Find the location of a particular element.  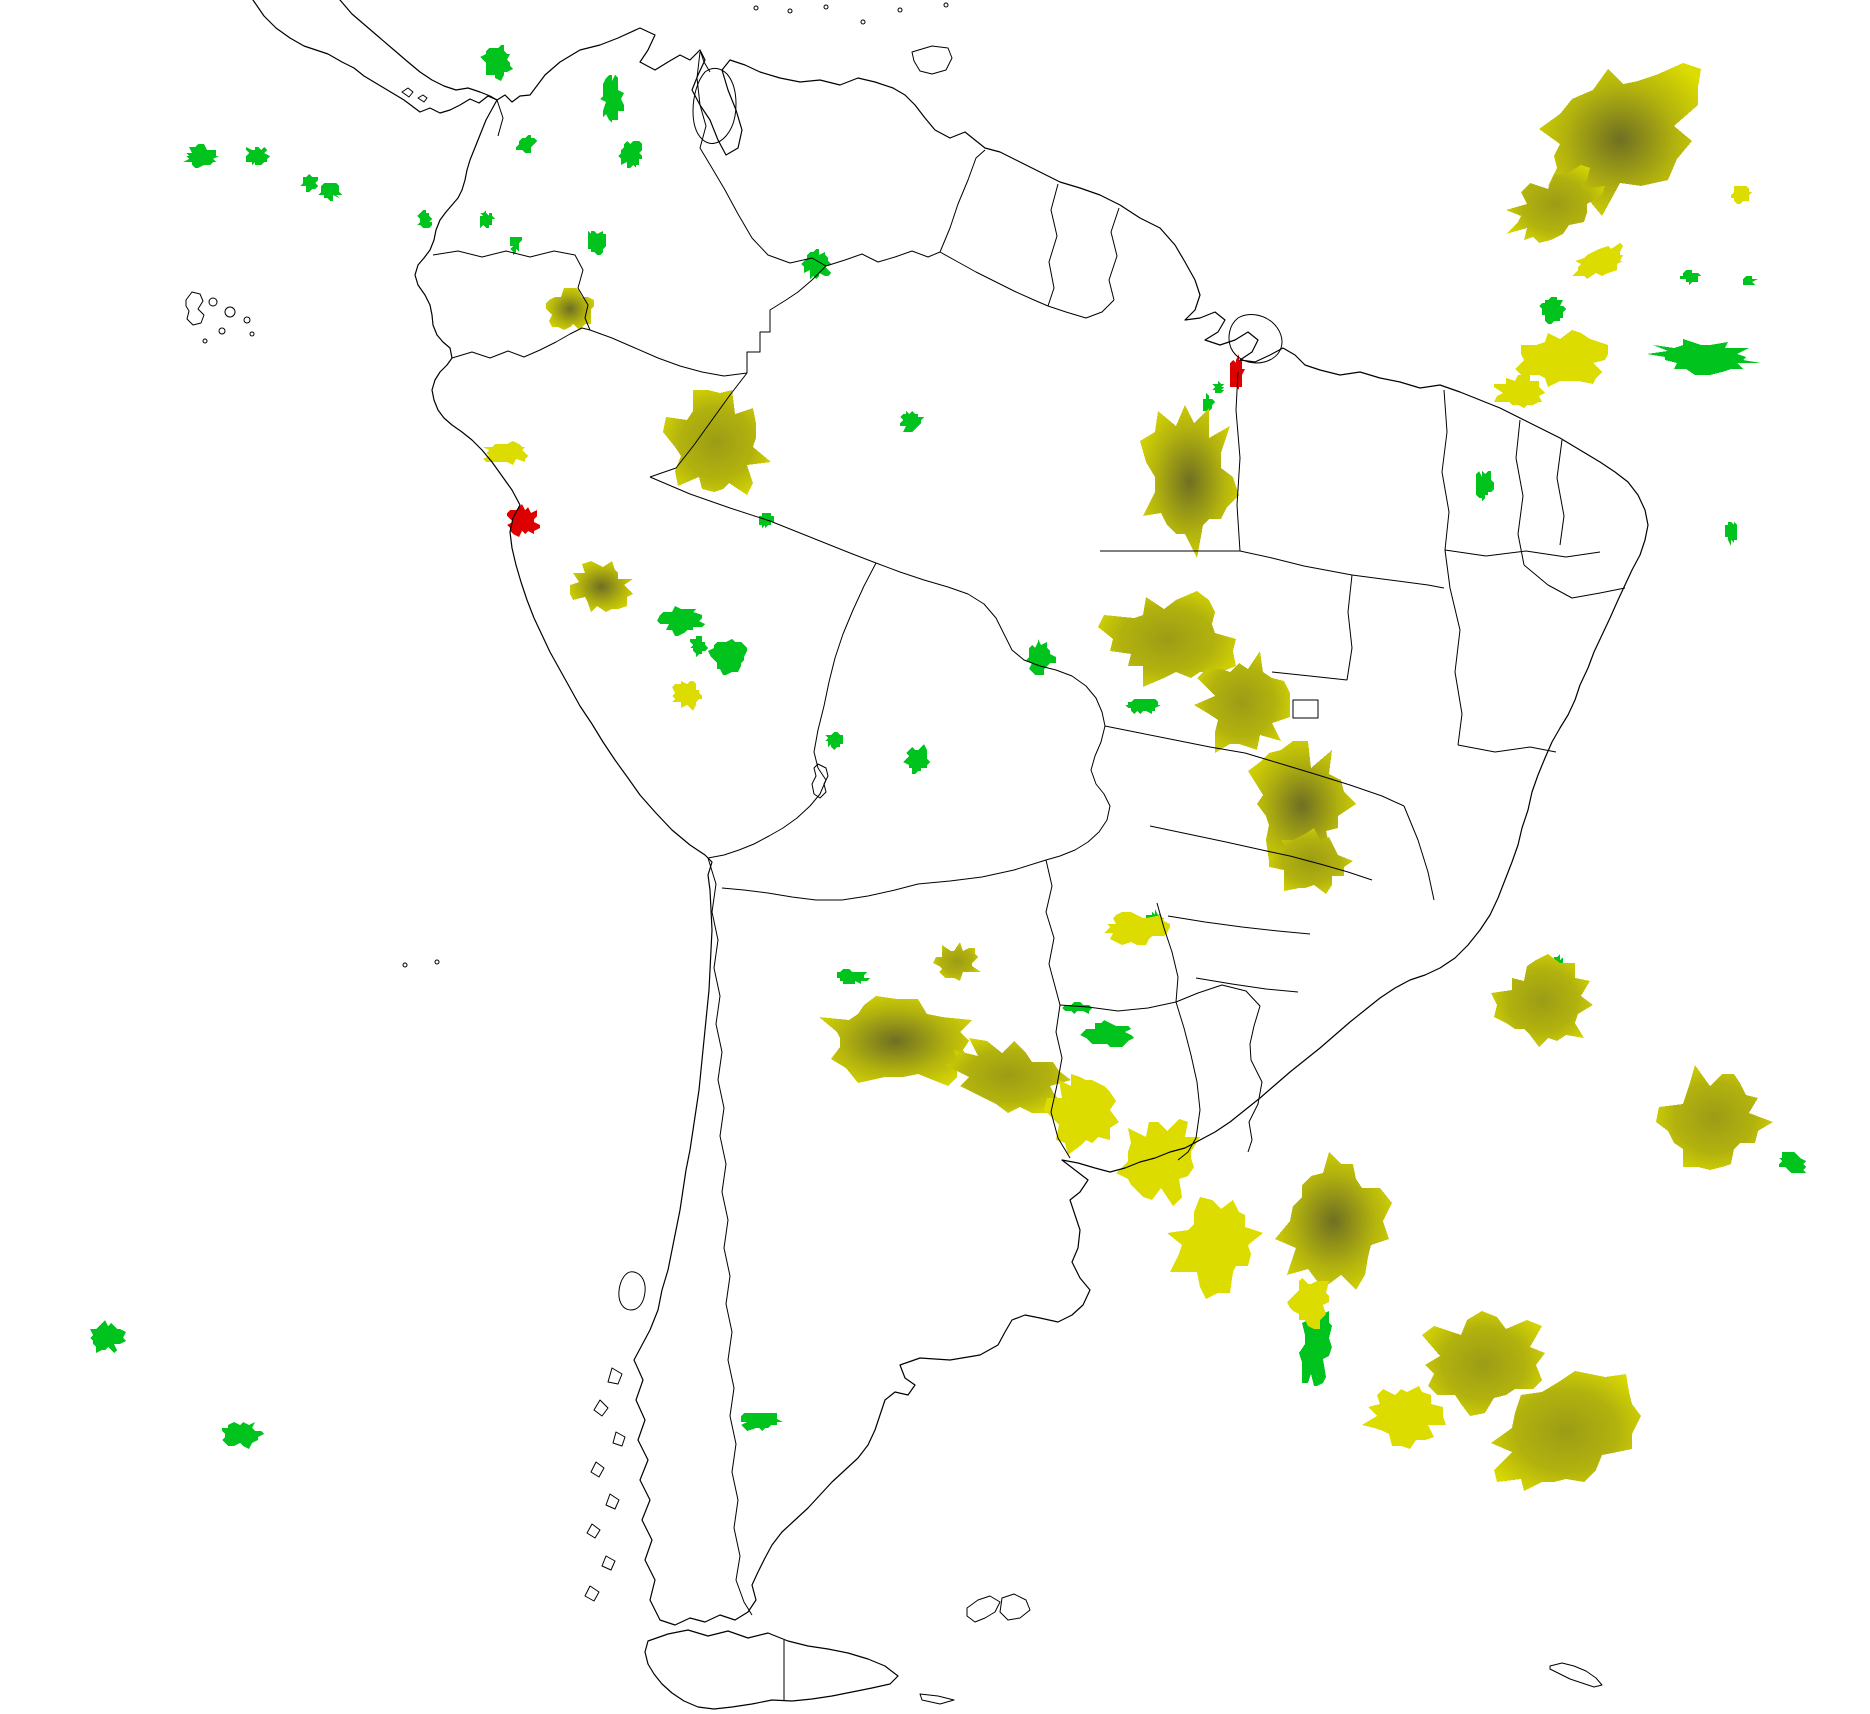

panama-lakes is located at coordinates (414, 95).